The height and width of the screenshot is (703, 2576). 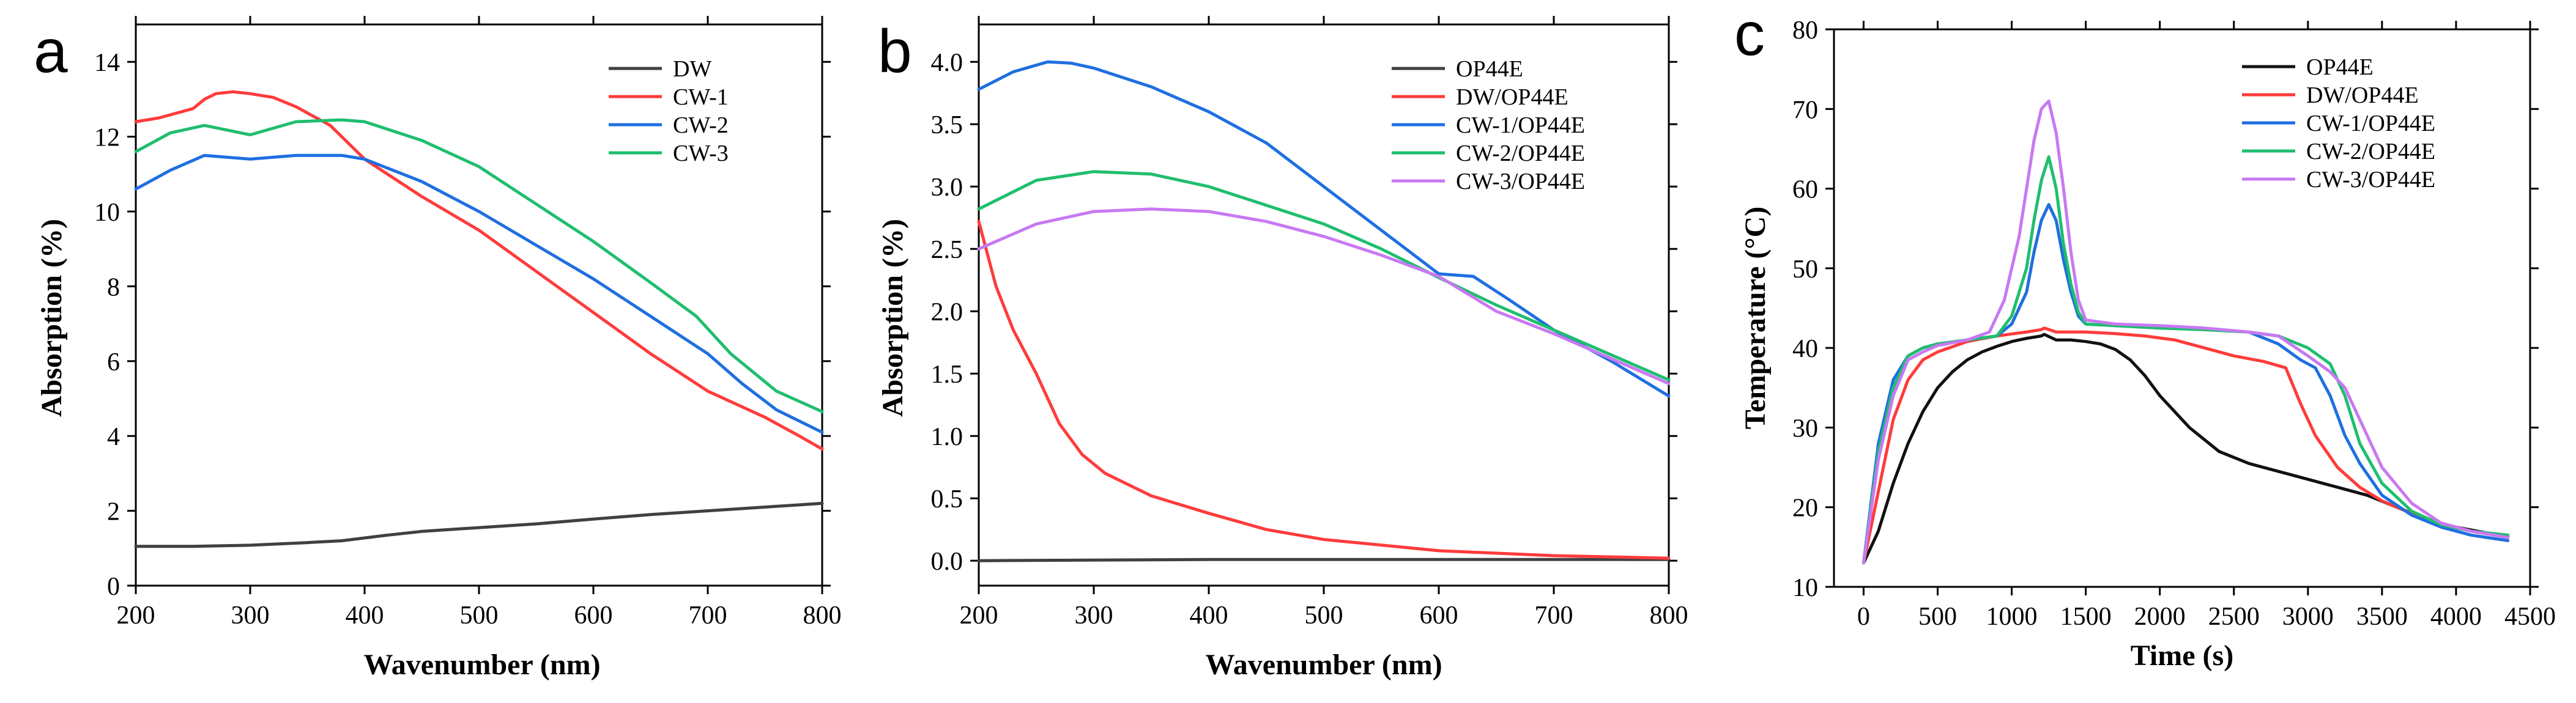 I want to click on x-tick-label: 4000, so click(x=2456, y=617).